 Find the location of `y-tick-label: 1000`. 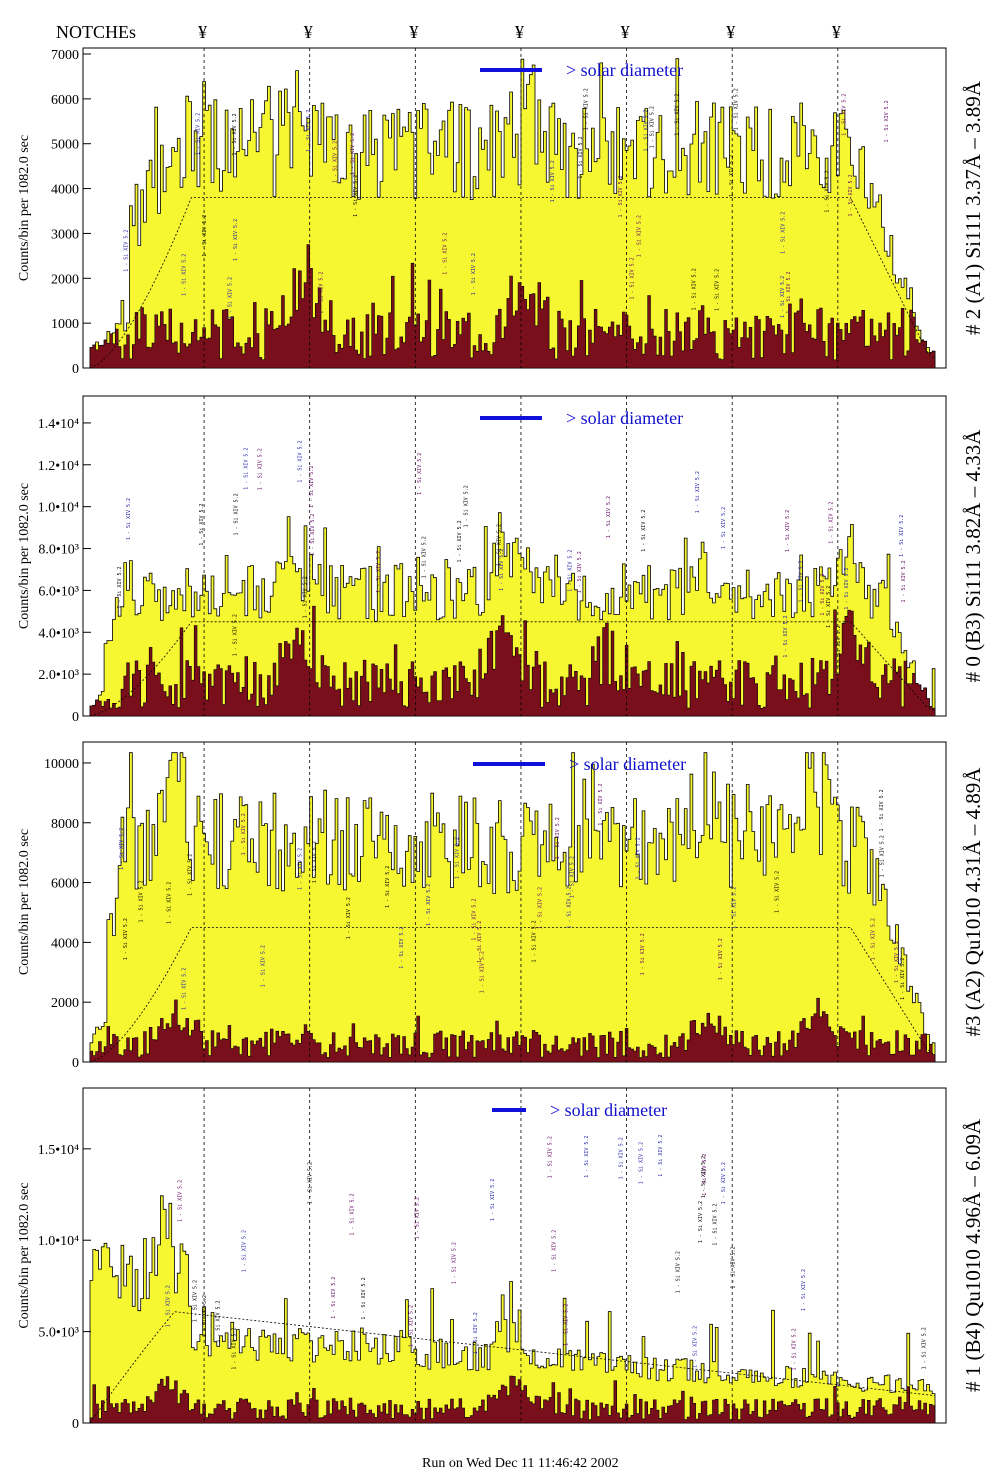

y-tick-label: 1000 is located at coordinates (65, 324).